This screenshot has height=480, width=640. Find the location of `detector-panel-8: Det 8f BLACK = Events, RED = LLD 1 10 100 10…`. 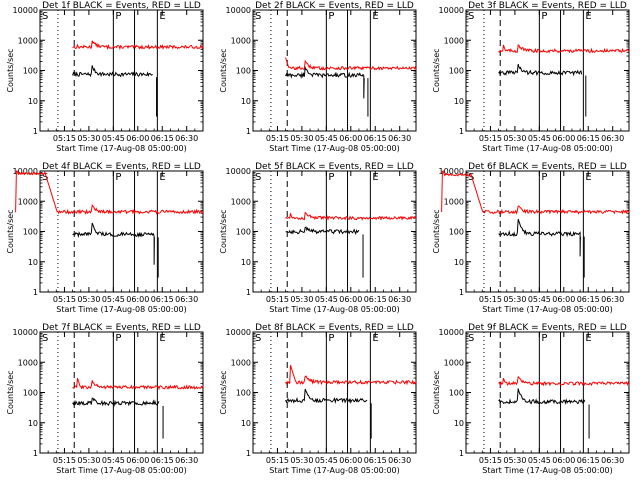

detector-panel-8: Det 8f BLACK = Events, RED = LLD 1 10 100 10… is located at coordinates (318, 399).